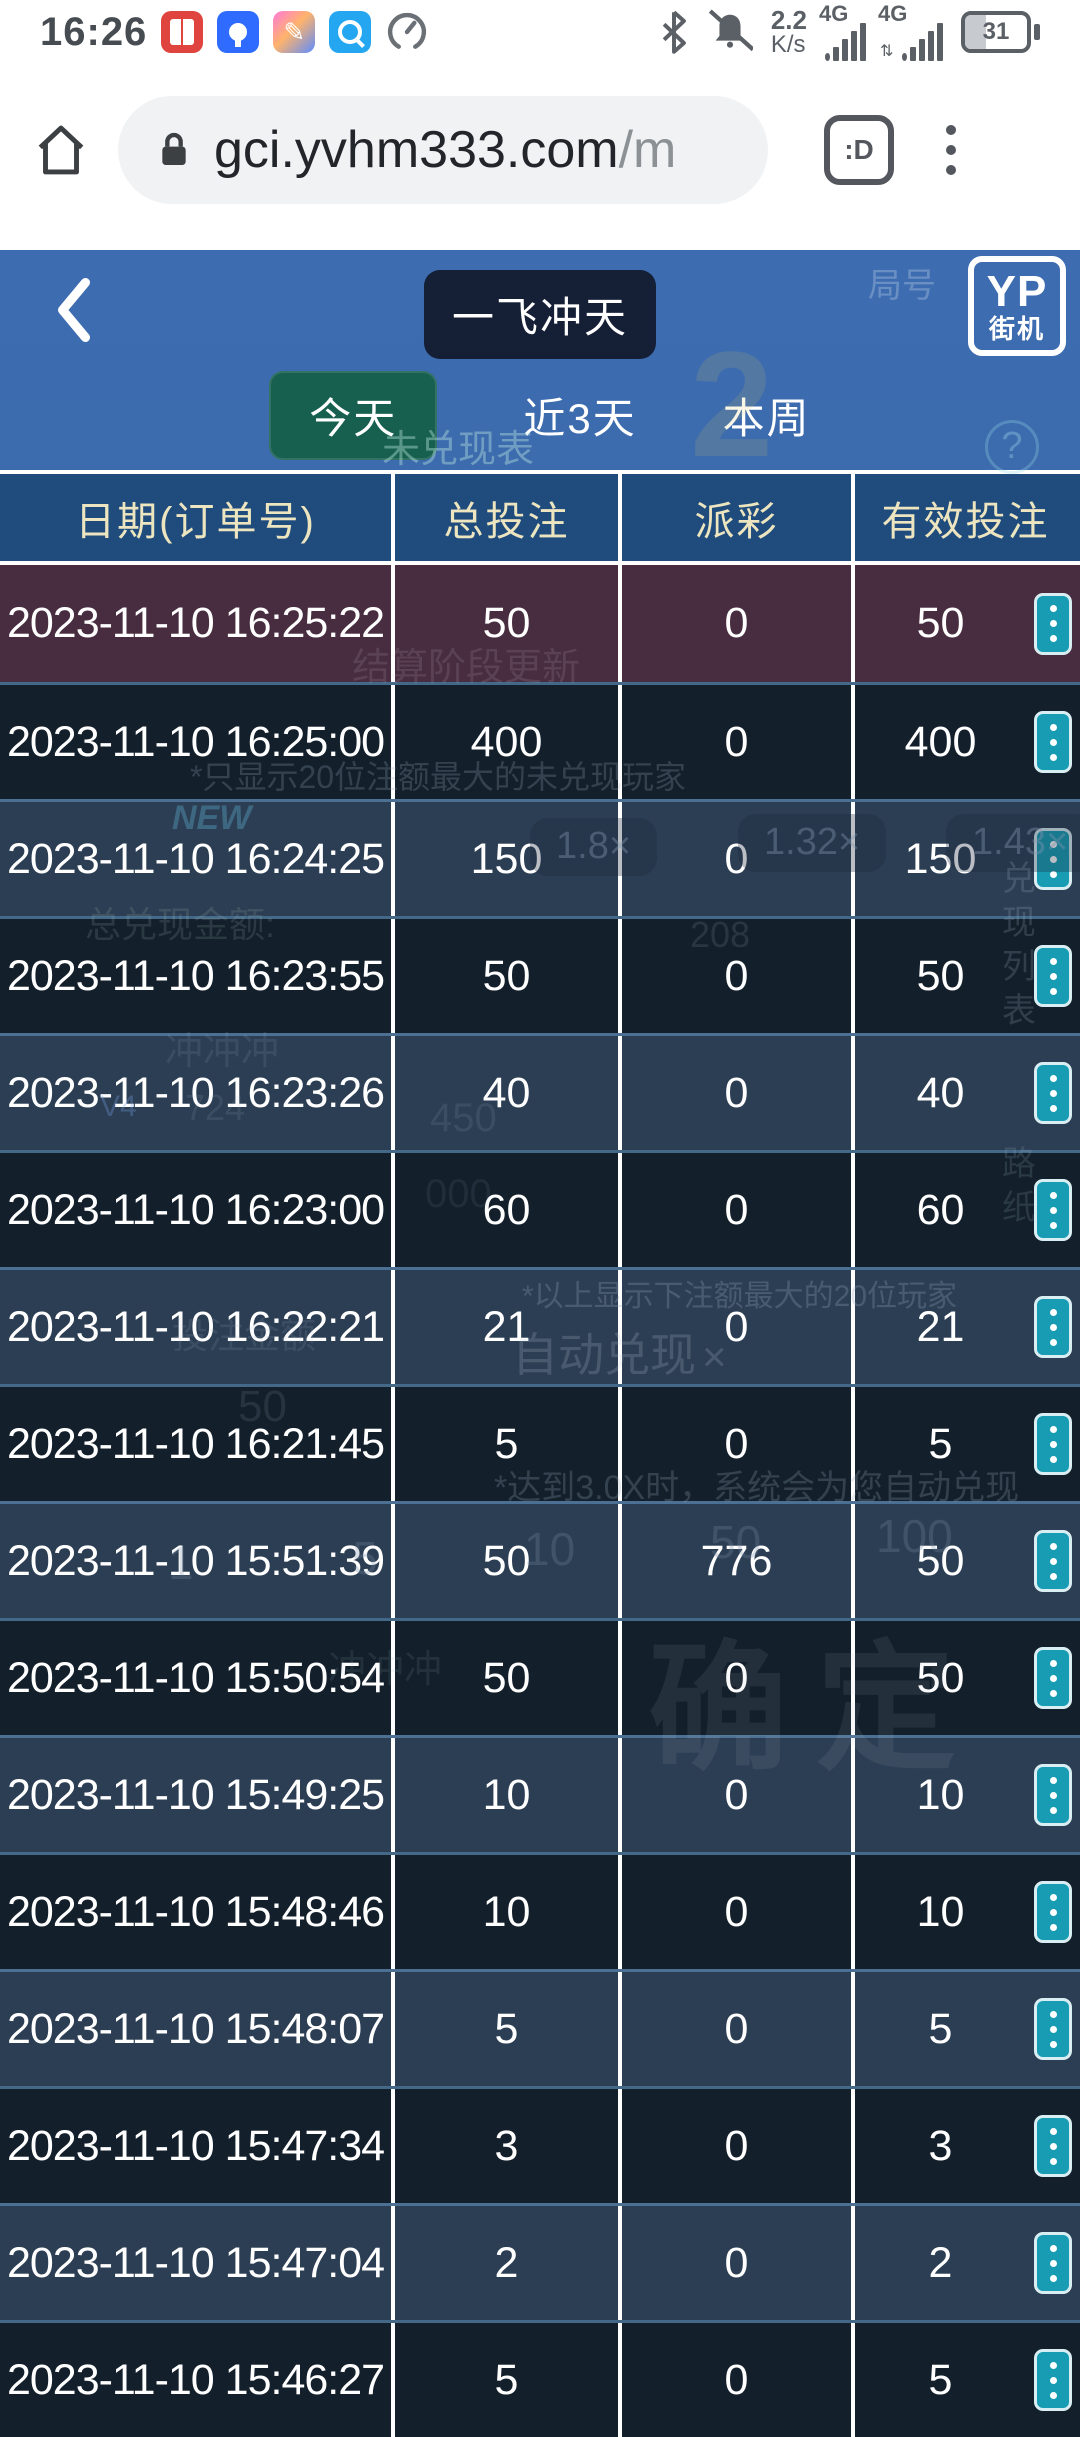 The width and height of the screenshot is (1080, 2437). I want to click on valid-bet: 50, so click(965, 1561).